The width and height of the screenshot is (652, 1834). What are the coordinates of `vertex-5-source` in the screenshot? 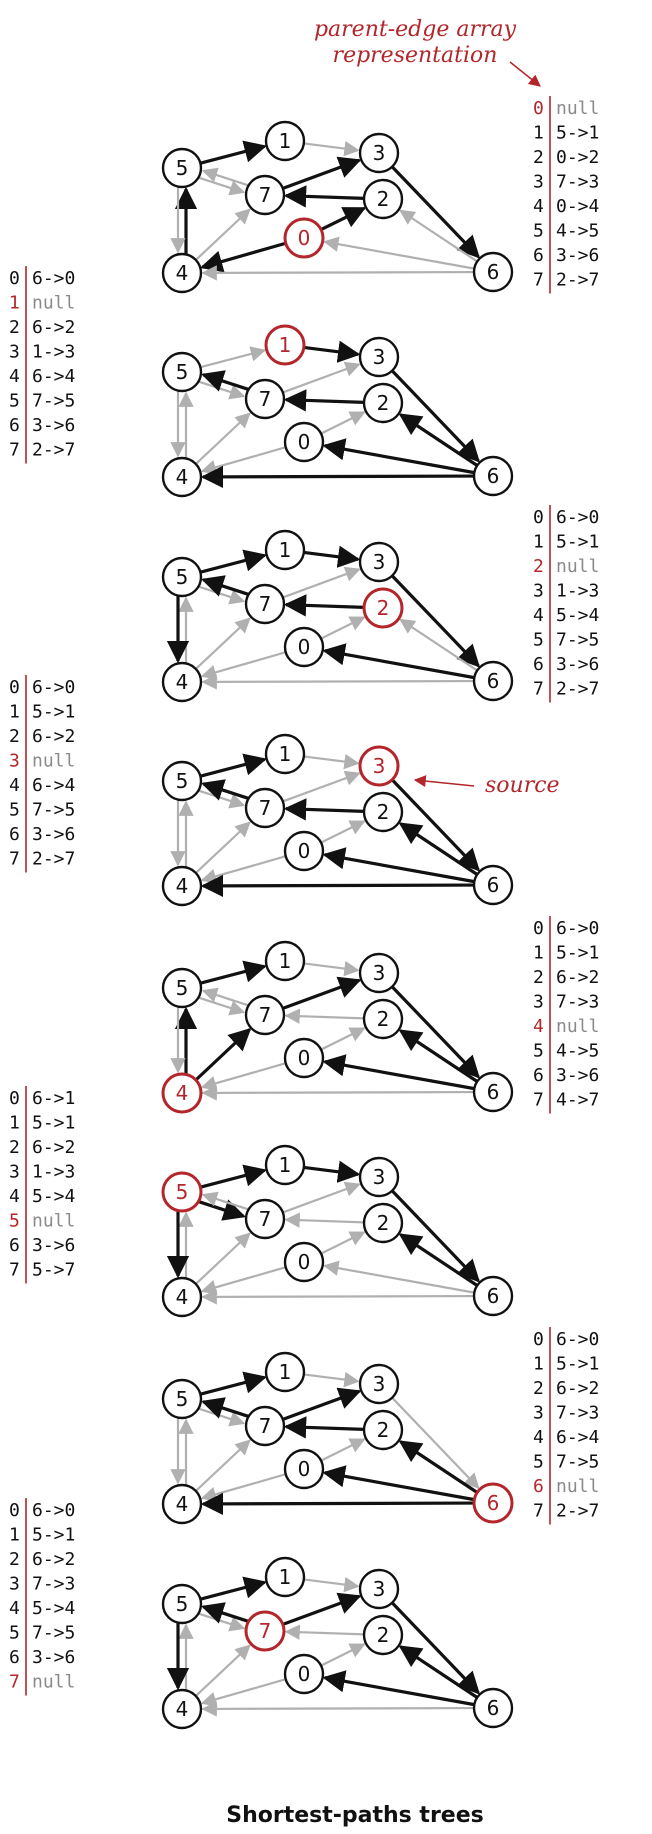 It's located at (182, 1192).